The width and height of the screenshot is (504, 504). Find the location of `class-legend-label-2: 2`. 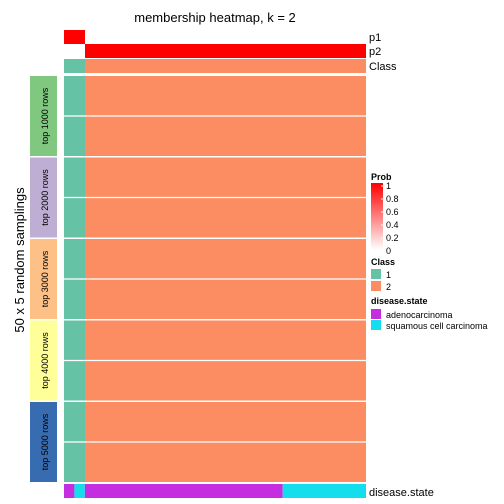

class-legend-label-2: 2 is located at coordinates (388, 287).